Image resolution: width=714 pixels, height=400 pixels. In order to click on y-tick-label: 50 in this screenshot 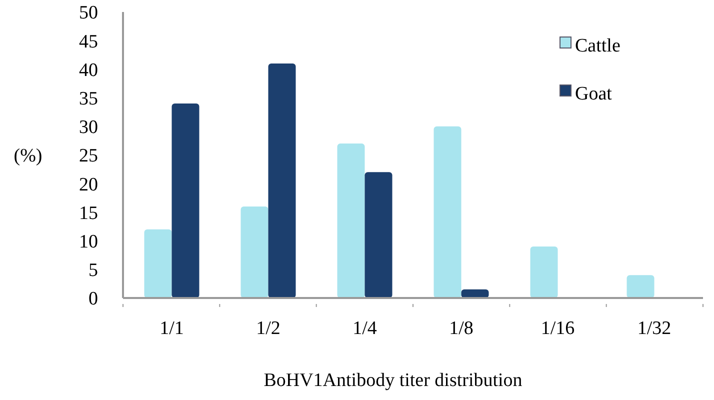, I will do `click(88, 13)`.